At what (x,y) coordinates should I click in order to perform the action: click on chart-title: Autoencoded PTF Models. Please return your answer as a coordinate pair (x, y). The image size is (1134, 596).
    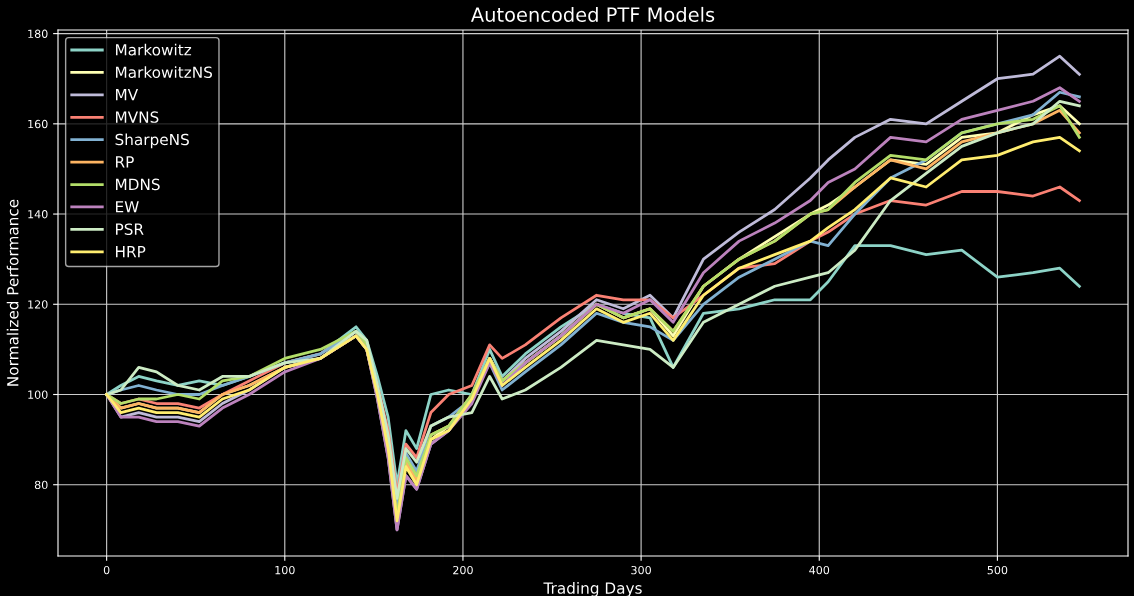
    Looking at the image, I should click on (592, 14).